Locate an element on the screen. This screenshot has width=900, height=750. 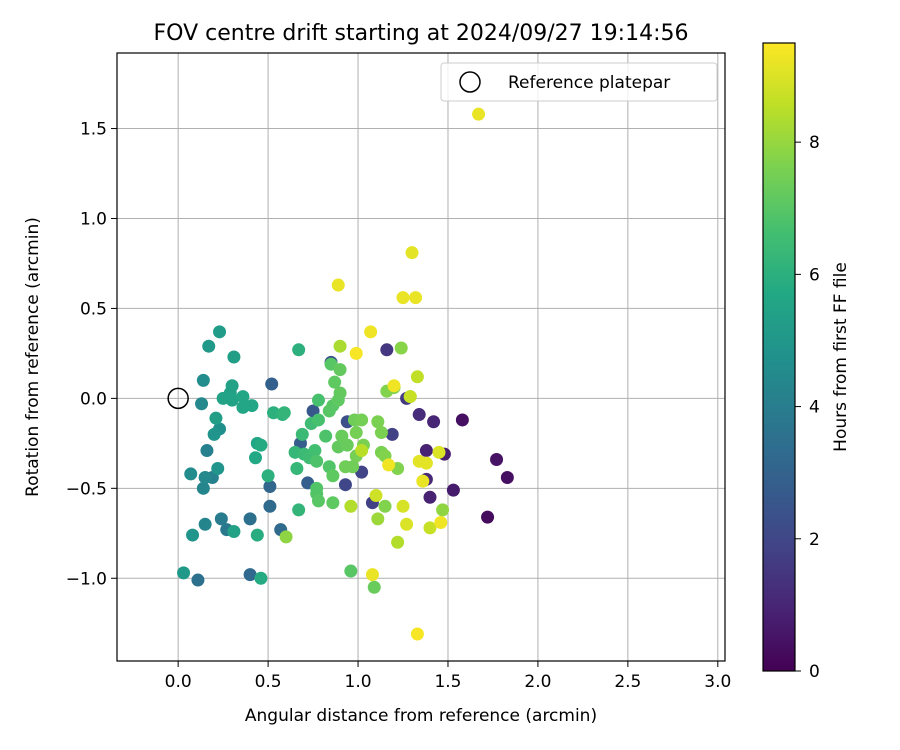
x-tick-label: 2.0 is located at coordinates (537, 682).